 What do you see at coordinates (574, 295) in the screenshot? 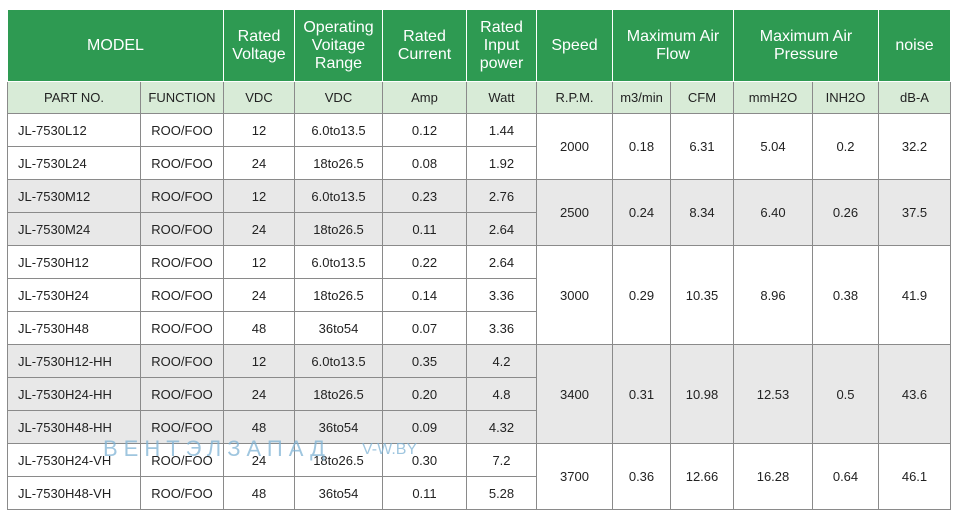
I see `speed-rpm: 3000` at bounding box center [574, 295].